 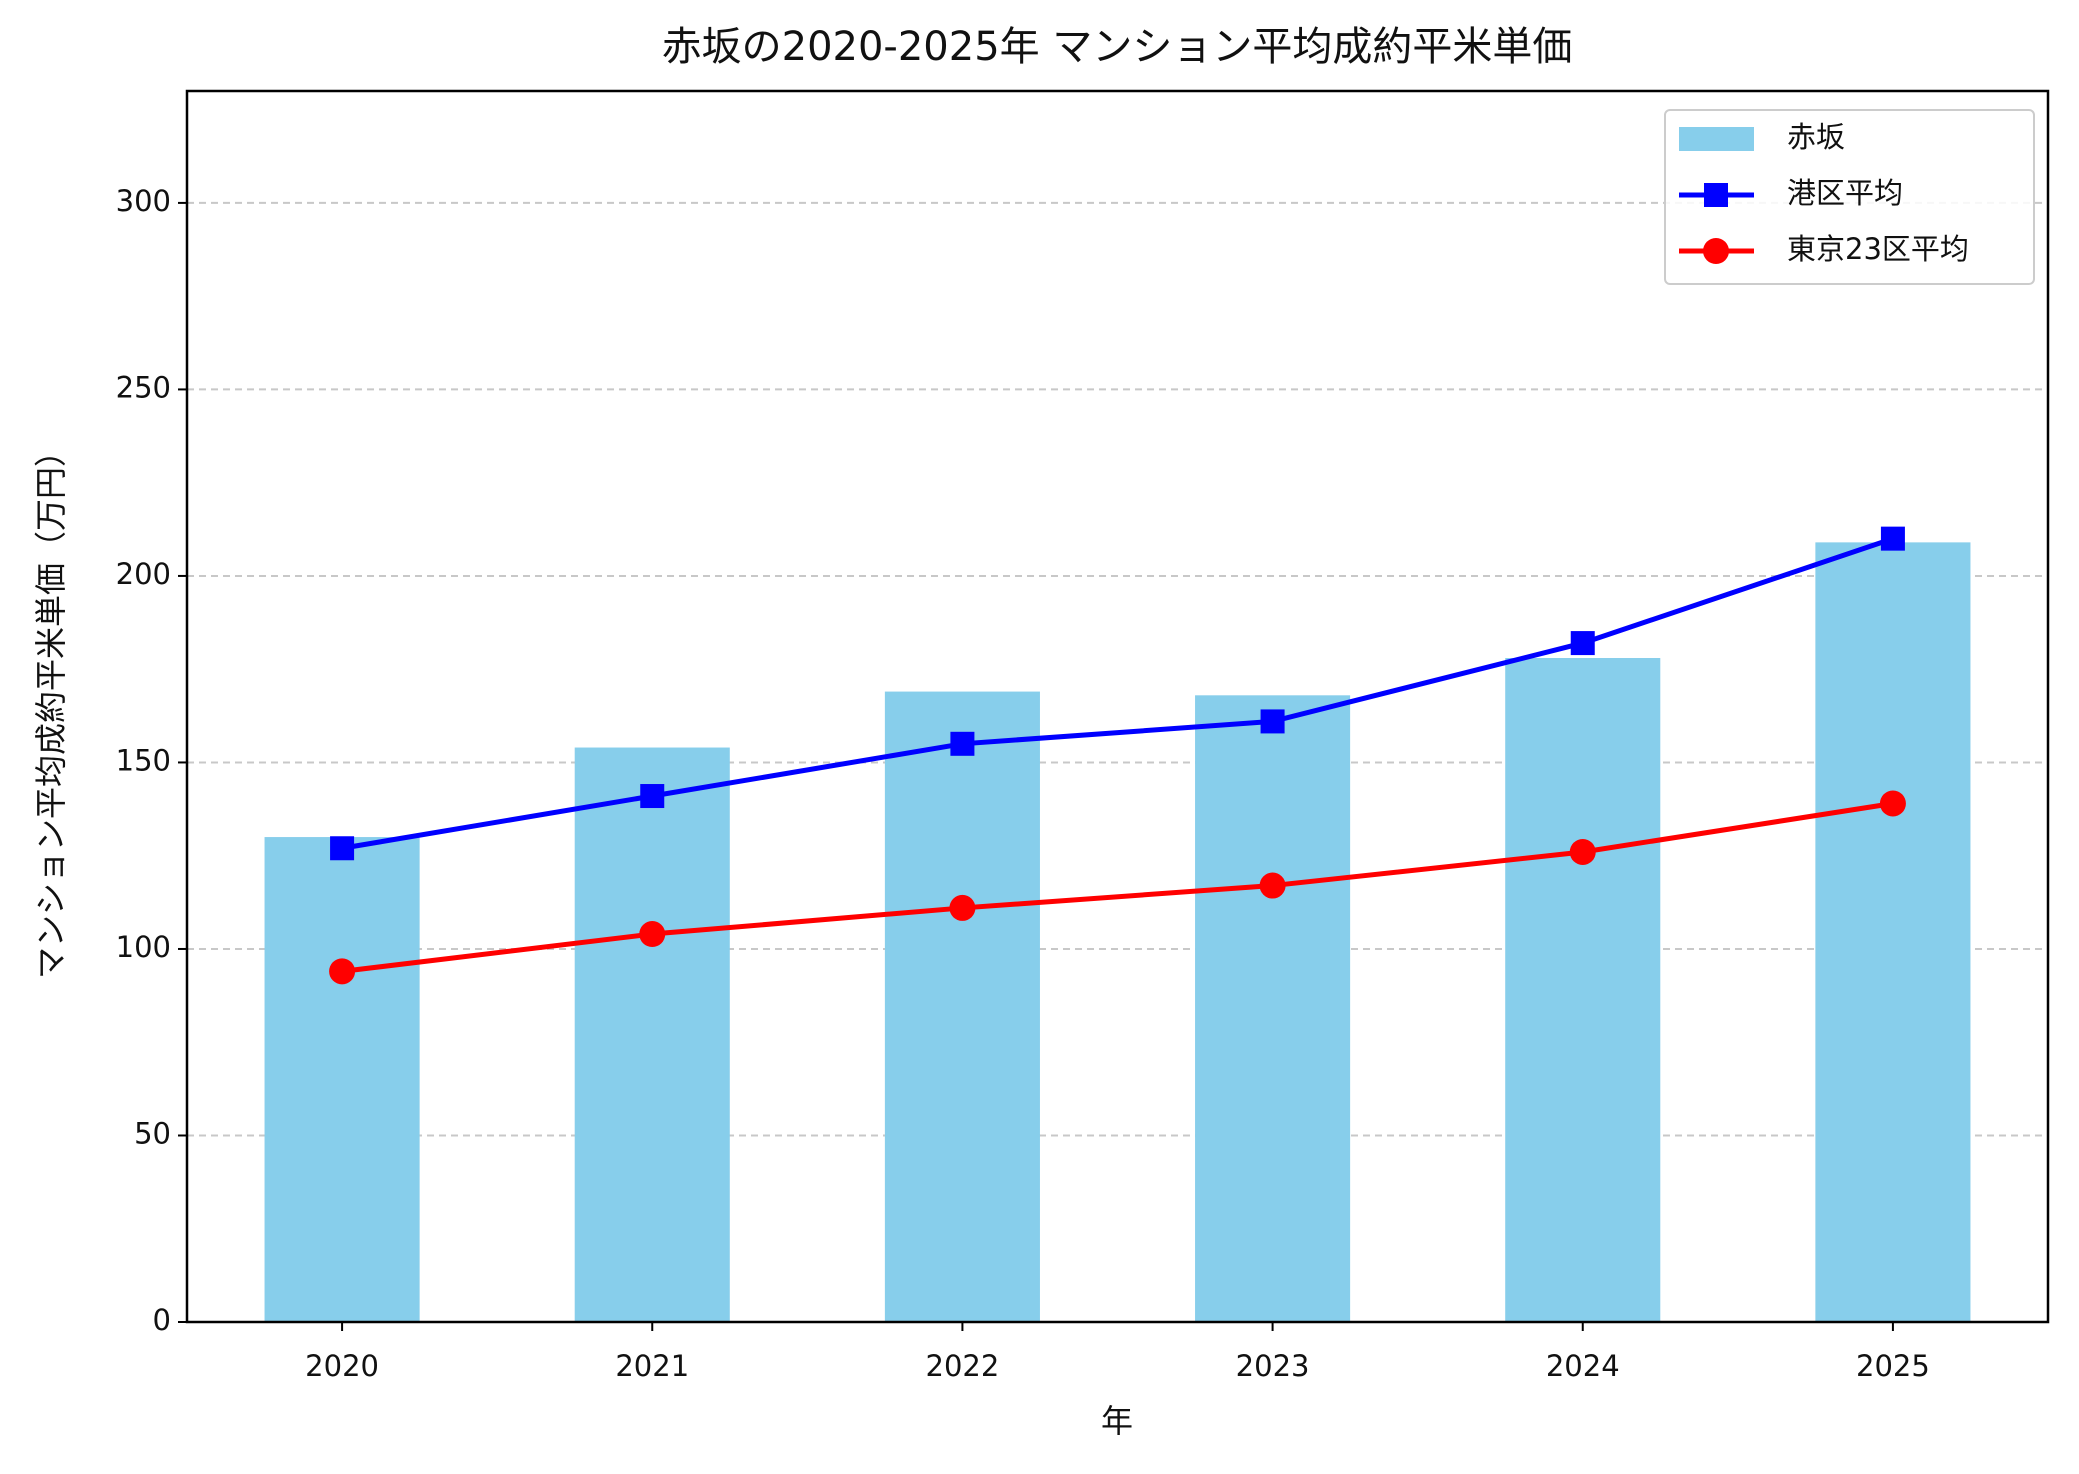 I want to click on x-tick-label: 2020, so click(x=342, y=1366).